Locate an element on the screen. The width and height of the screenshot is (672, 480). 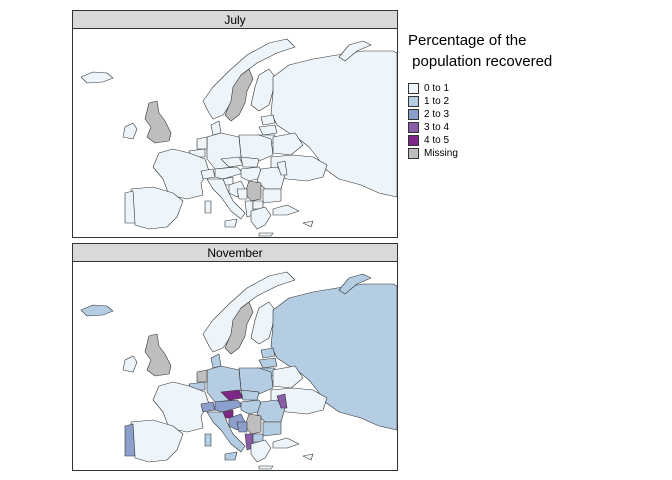
legend-title-line-1: Percentage of the is located at coordinates (467, 40).